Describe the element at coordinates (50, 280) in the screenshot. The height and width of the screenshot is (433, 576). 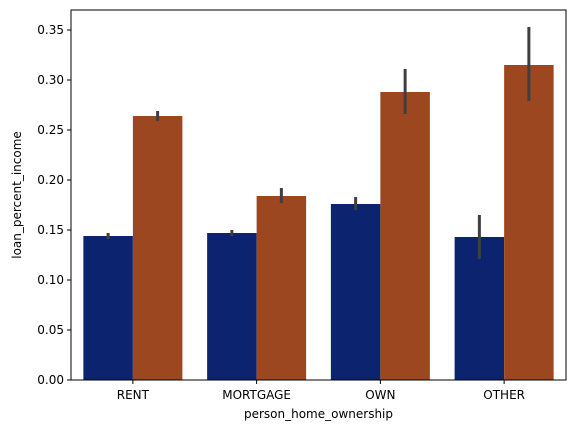
I see `y-tick-label: 0.10` at that location.